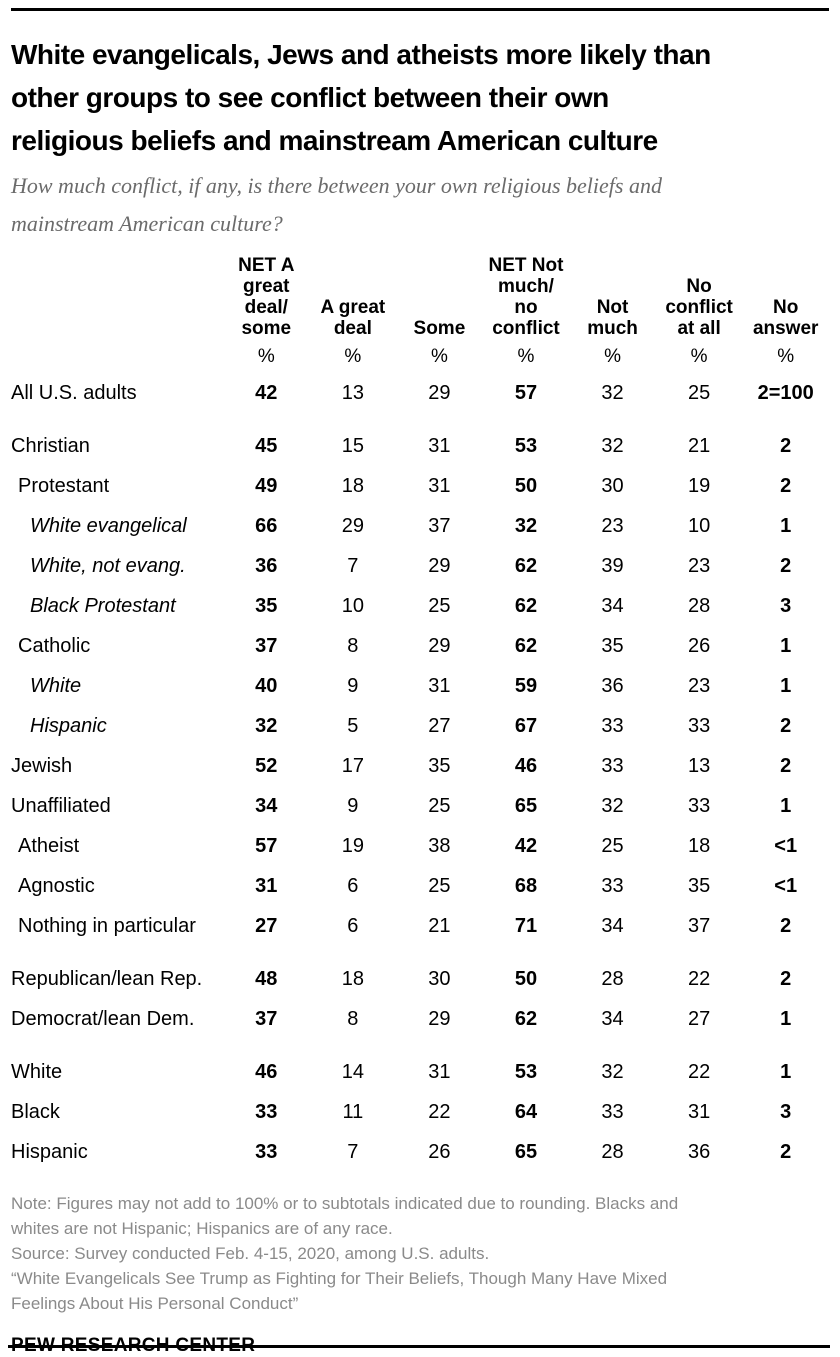  Describe the element at coordinates (699, 646) in the screenshot. I see `data-cell: 26` at that location.